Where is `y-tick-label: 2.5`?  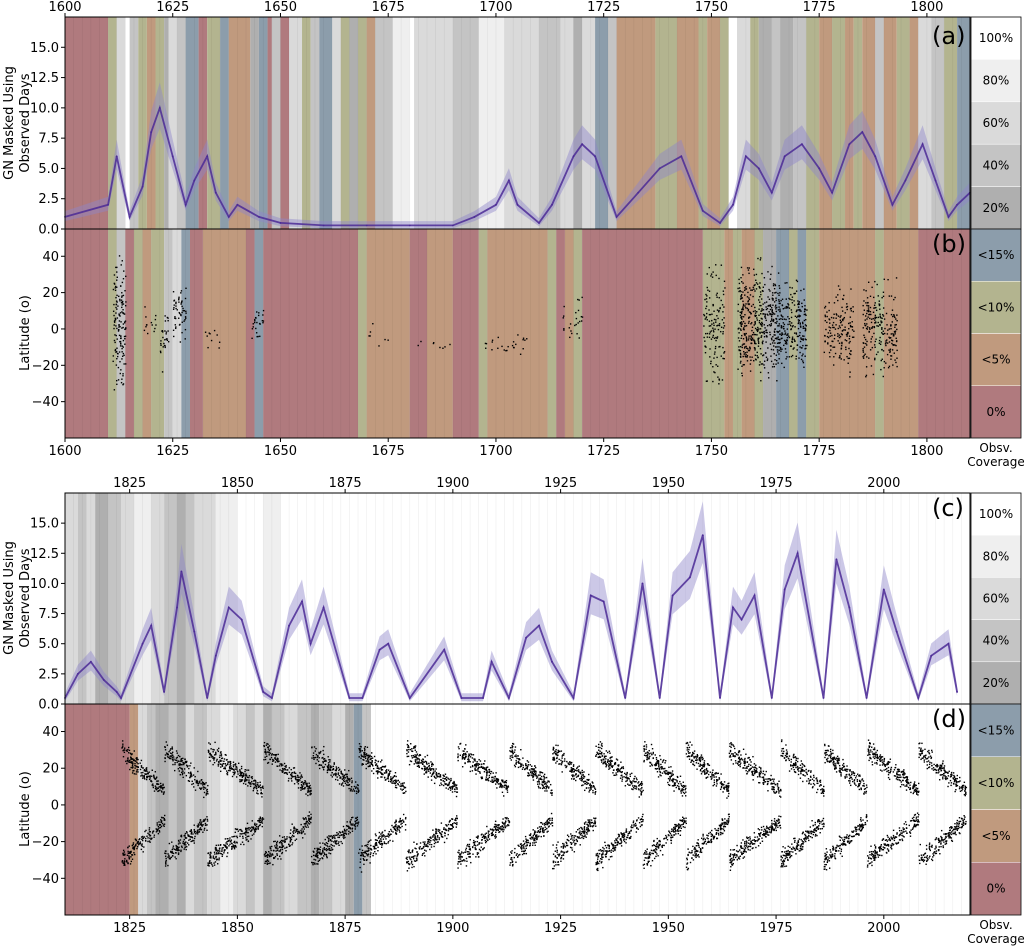 y-tick-label: 2.5 is located at coordinates (48, 674).